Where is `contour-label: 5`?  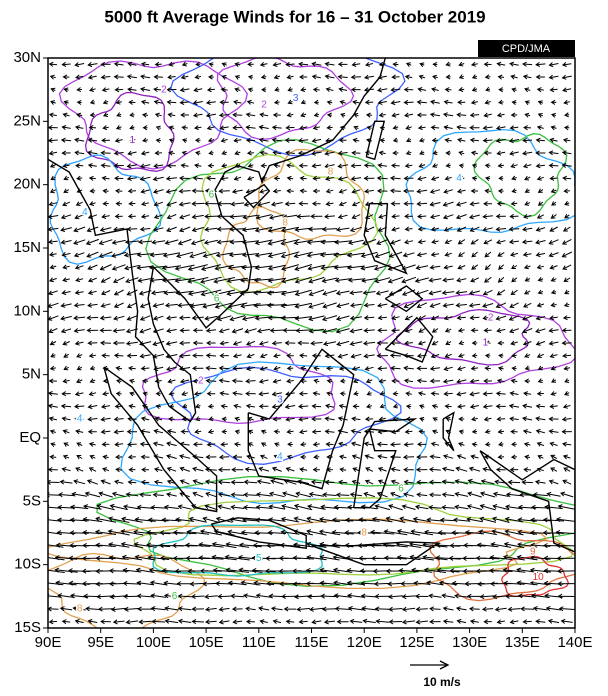
contour-label: 5 is located at coordinates (259, 558).